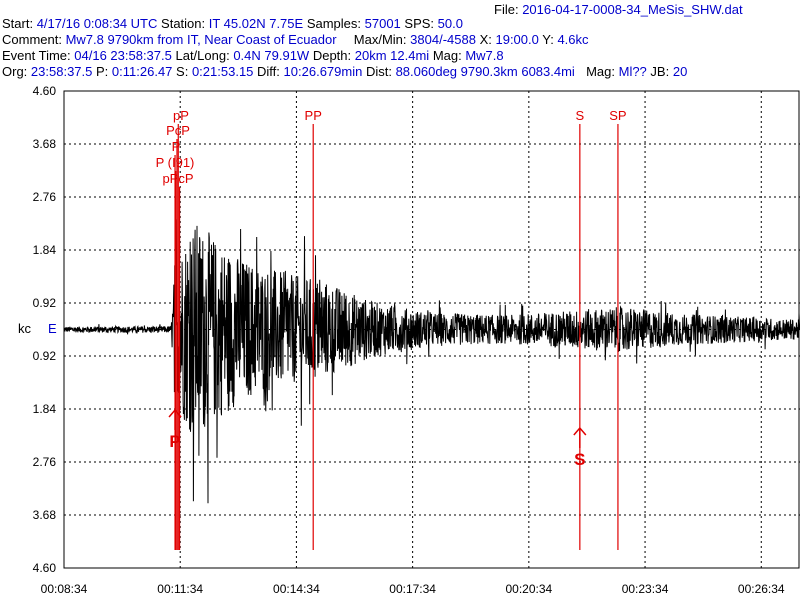 The width and height of the screenshot is (800, 600). I want to click on pick-arrows: PS, so click(377, 438).